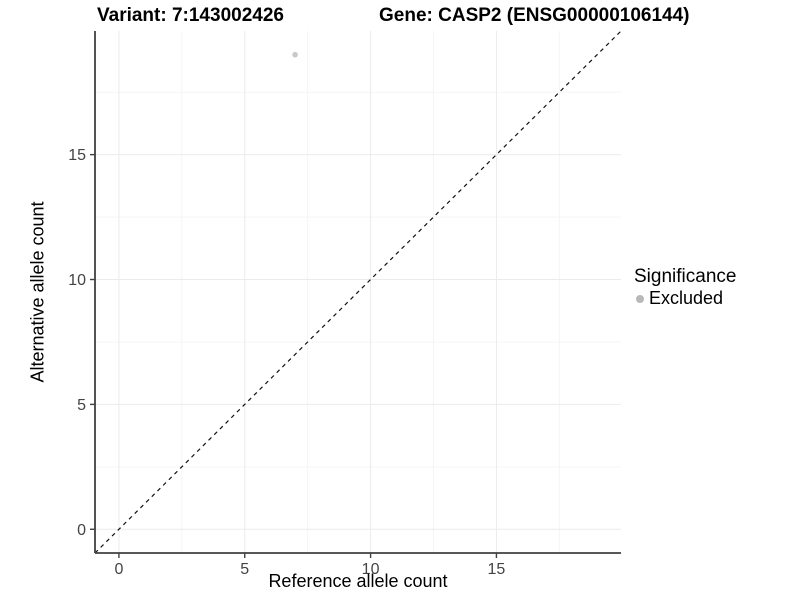 The height and width of the screenshot is (600, 800). I want to click on x-tick-label: 15, so click(497, 569).